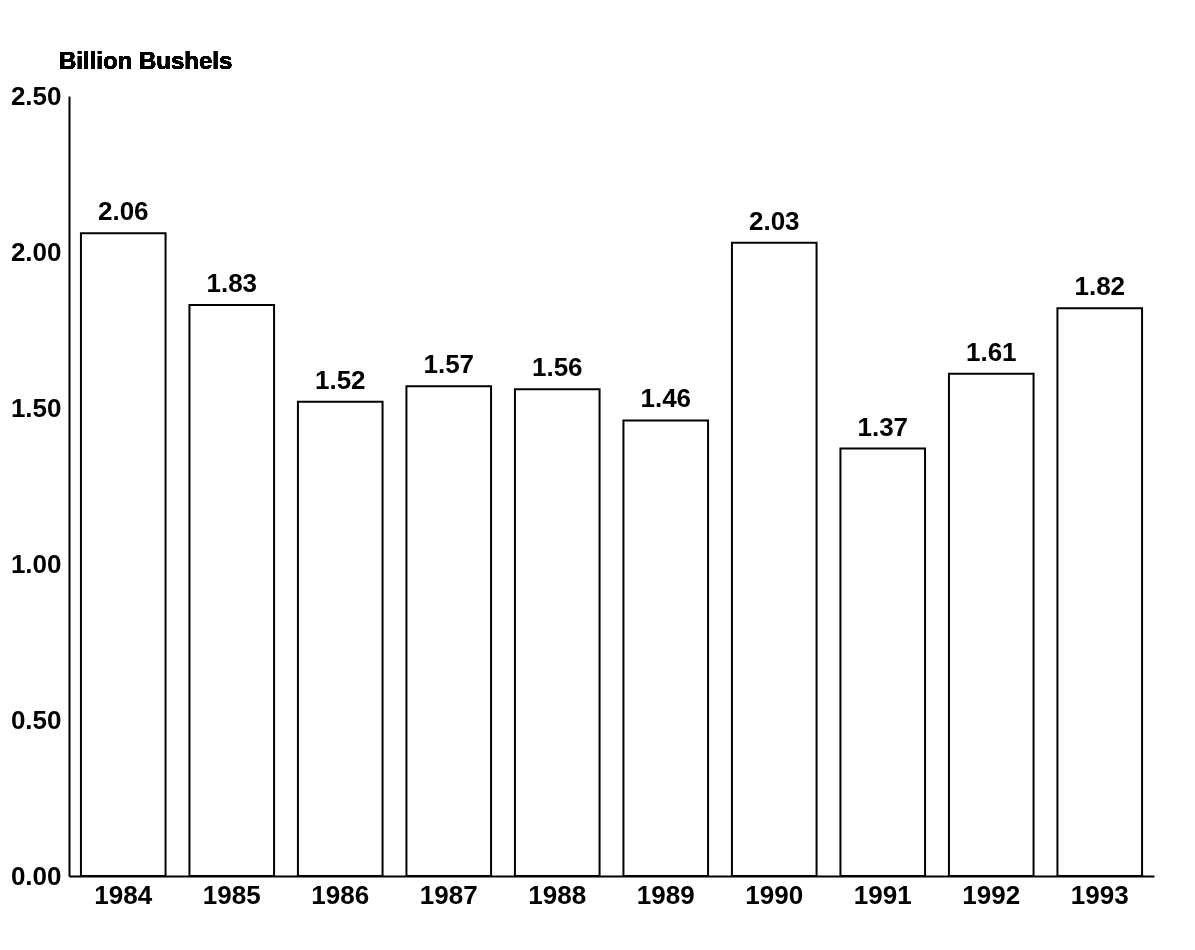  What do you see at coordinates (231, 894) in the screenshot?
I see `x-tick-label: 1985` at bounding box center [231, 894].